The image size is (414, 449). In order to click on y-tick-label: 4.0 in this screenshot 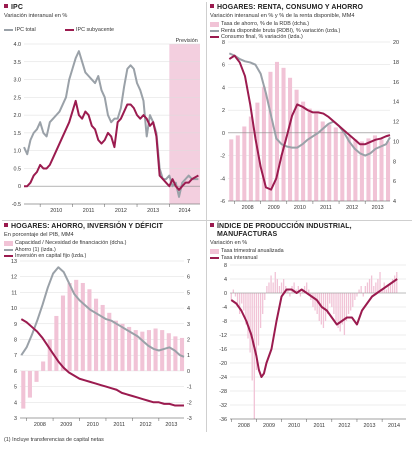, I will do `click(18, 45)`.